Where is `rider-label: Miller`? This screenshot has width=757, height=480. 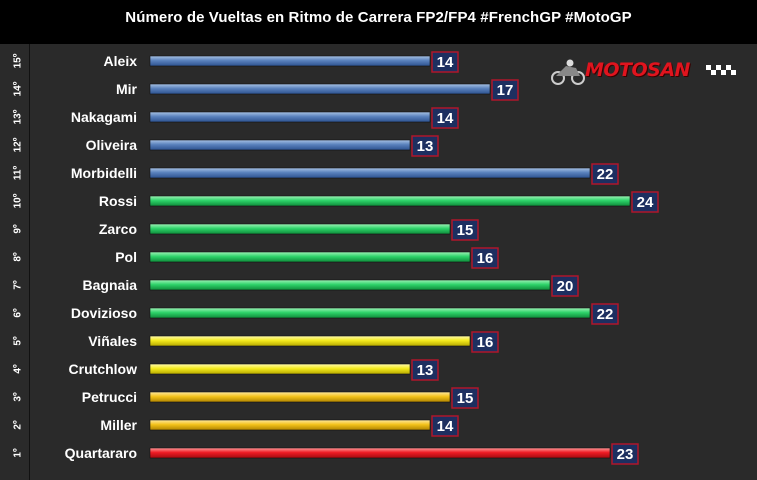
rider-label: Miller is located at coordinates (118, 425).